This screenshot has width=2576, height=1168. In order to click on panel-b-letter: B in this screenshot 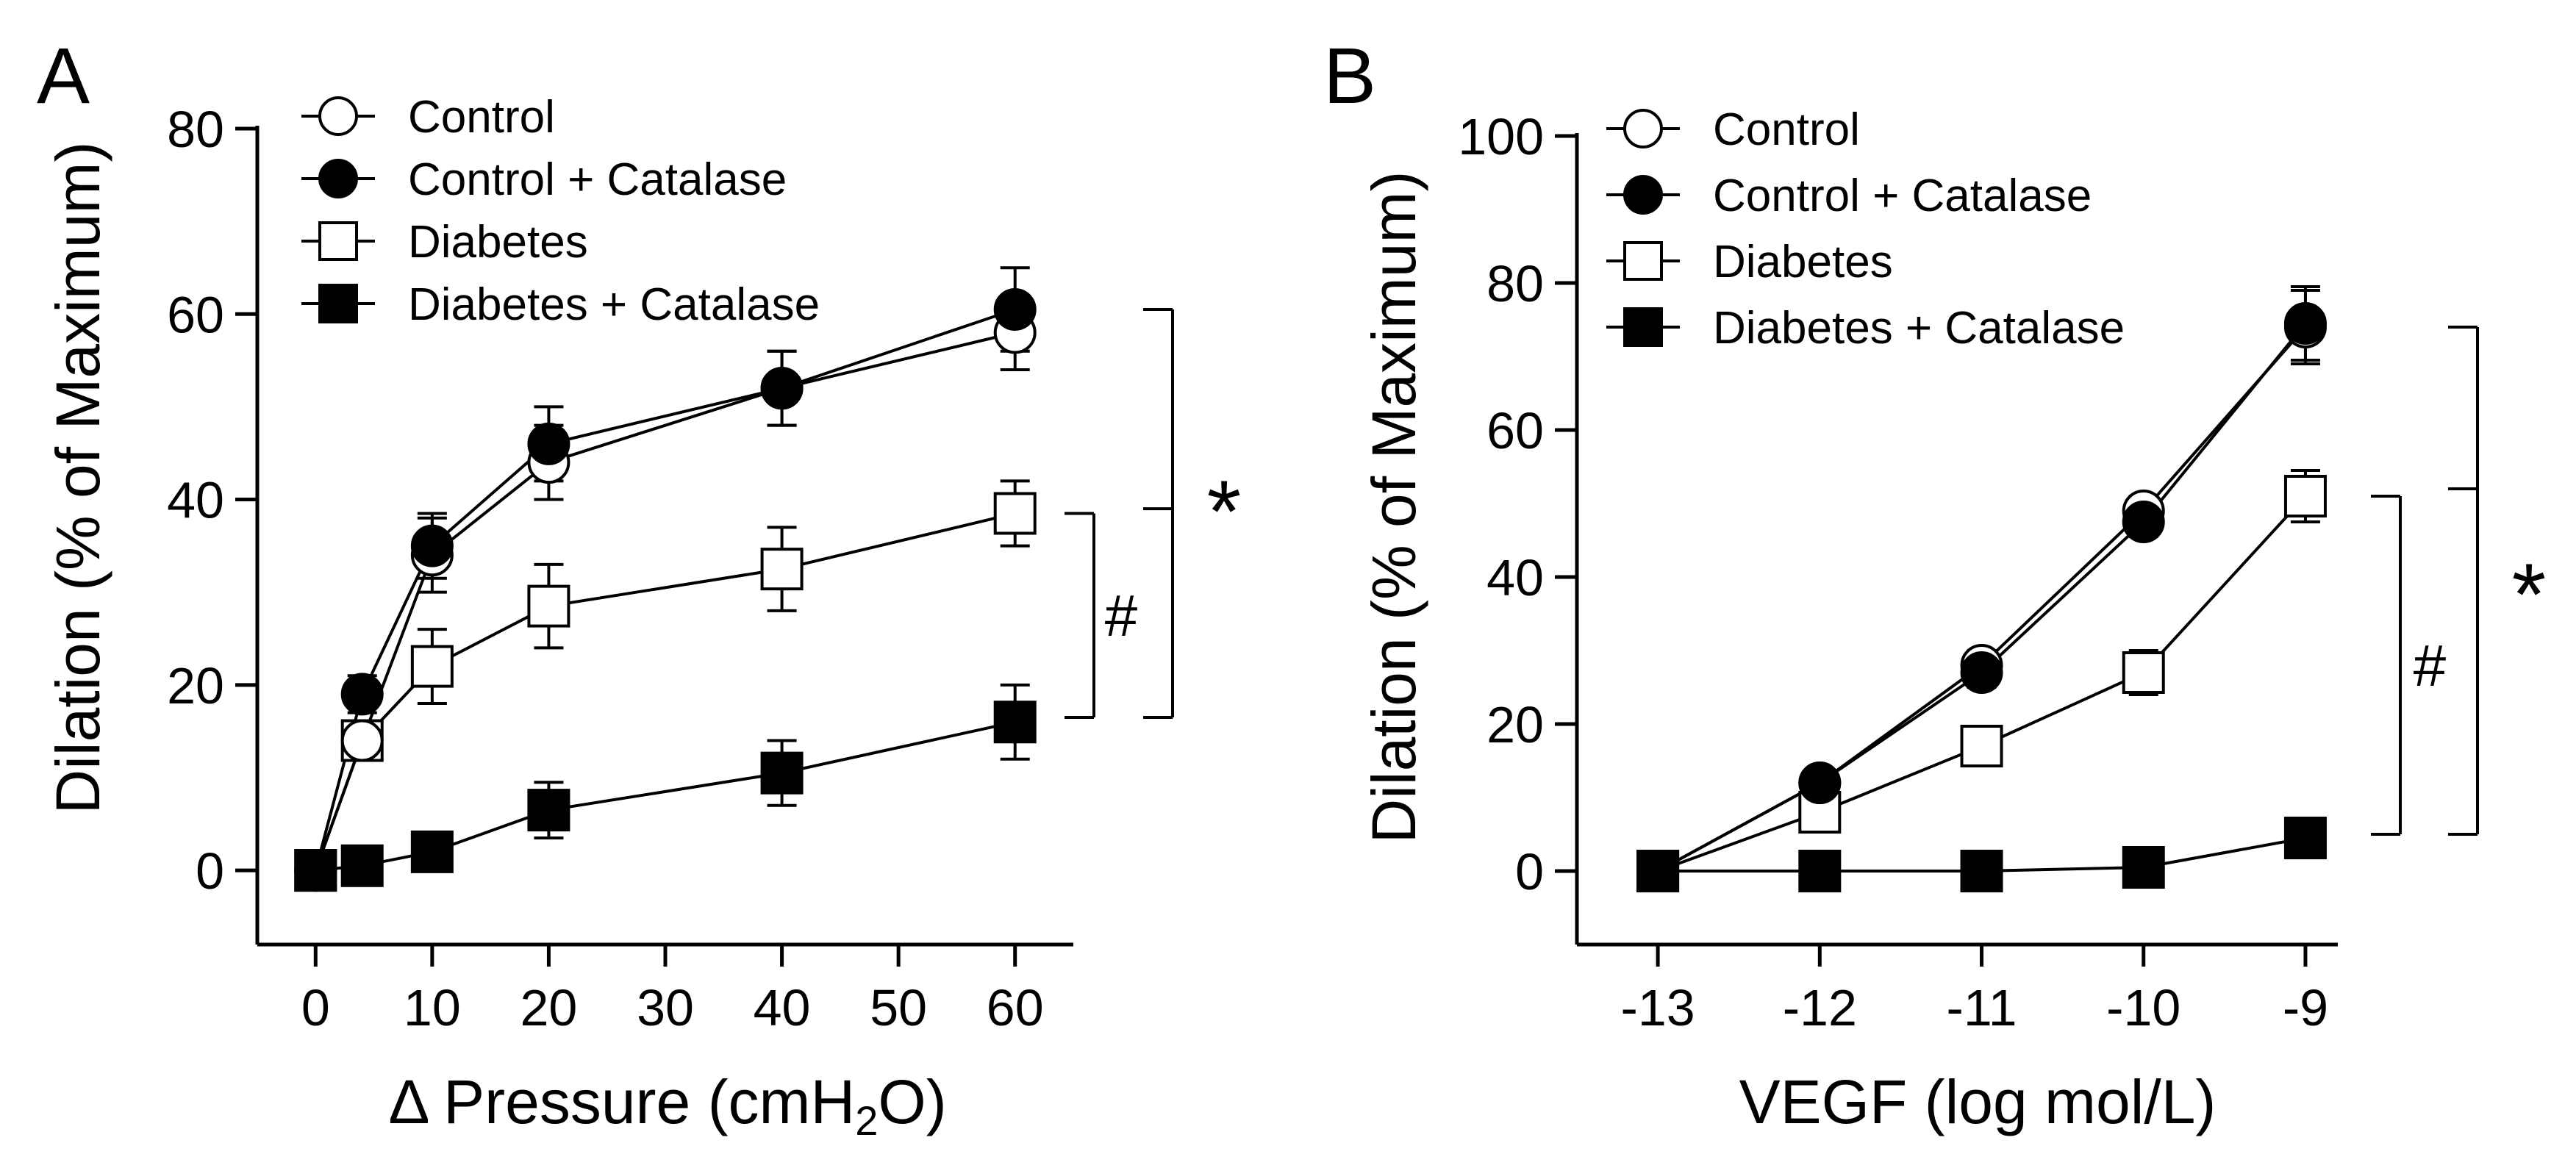, I will do `click(1349, 75)`.